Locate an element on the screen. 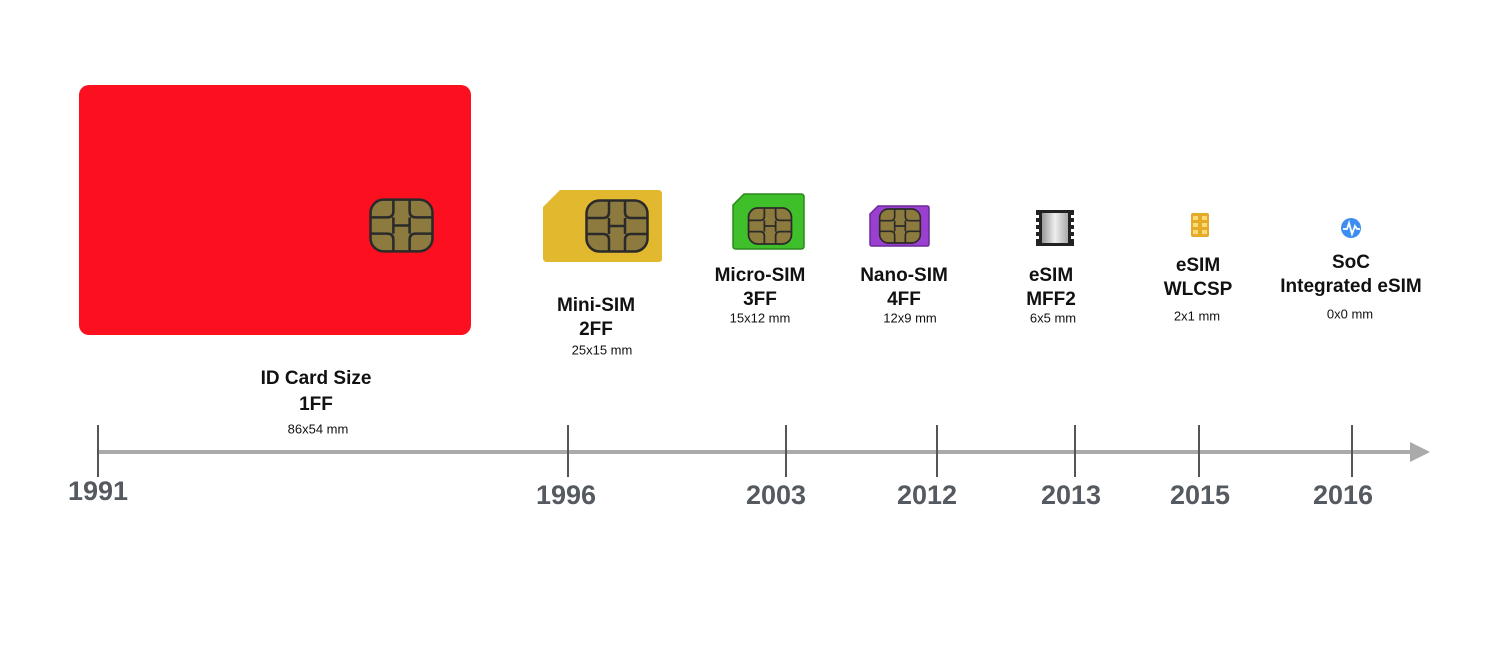  soc-icon is located at coordinates (1351, 228).